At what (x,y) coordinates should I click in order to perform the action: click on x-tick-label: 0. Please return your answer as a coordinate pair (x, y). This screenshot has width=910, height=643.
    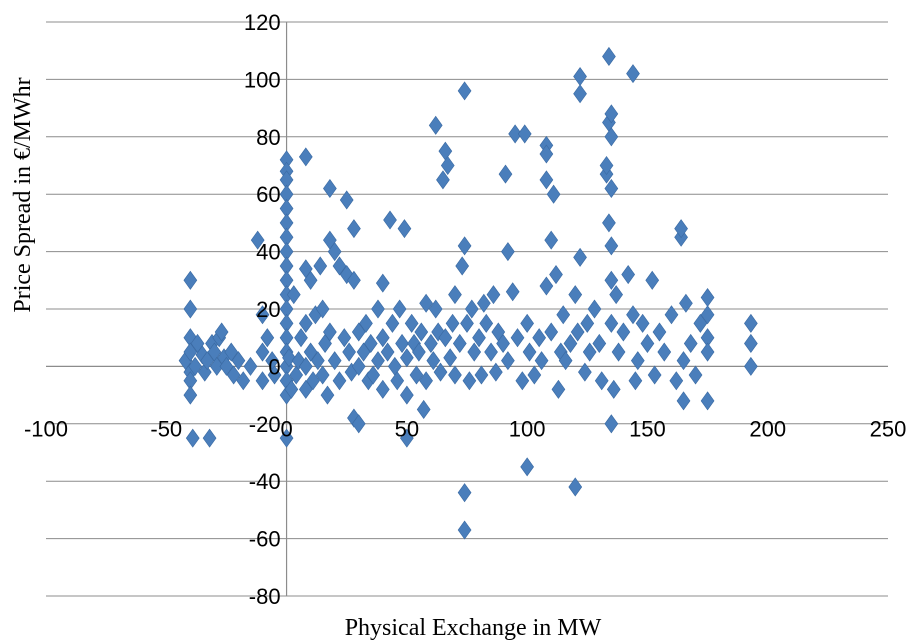
    Looking at the image, I should click on (286, 428).